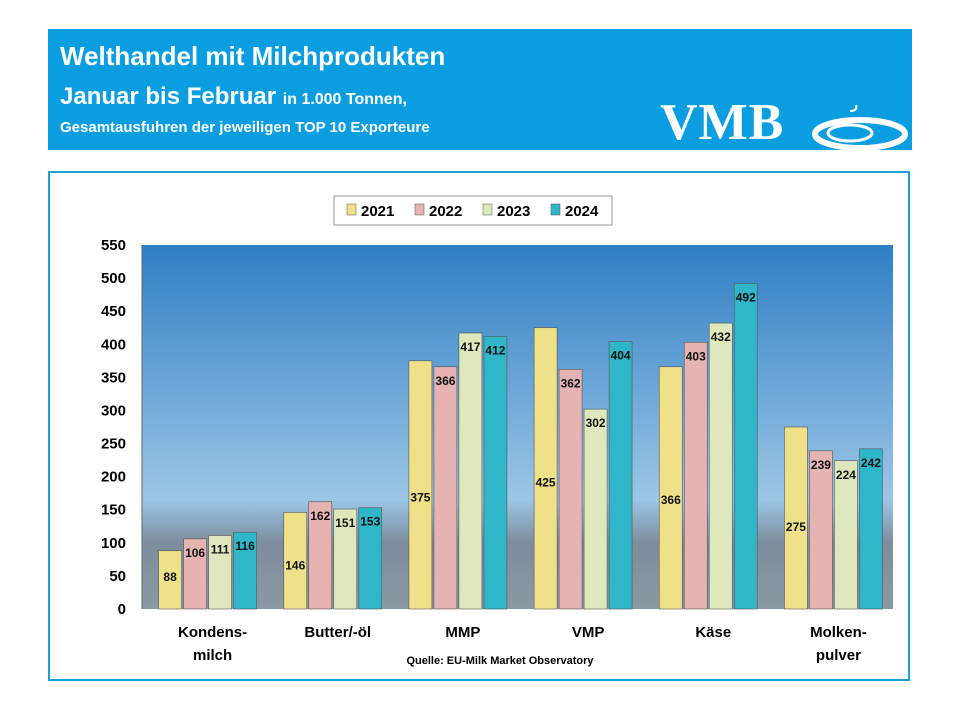  I want to click on subtitle-unit: in 1.000 Tonnen,, so click(344, 99).